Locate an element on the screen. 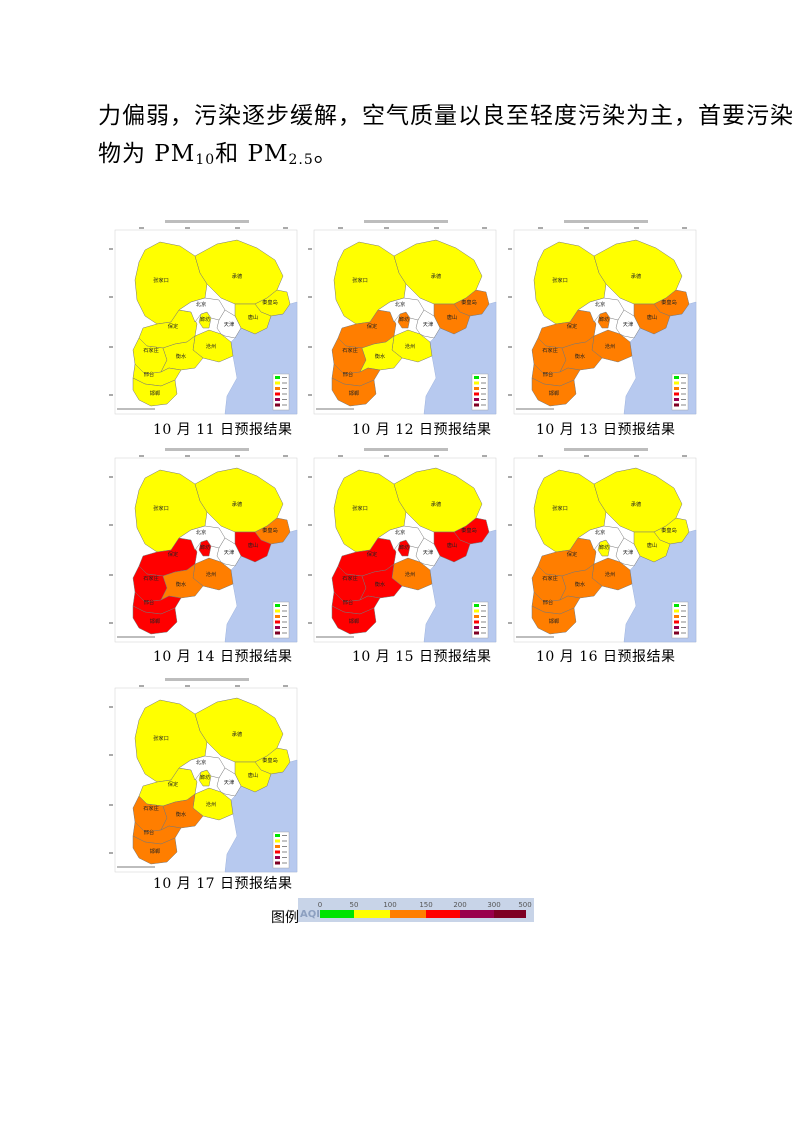 The height and width of the screenshot is (1122, 793). city-label: 邯郸 is located at coordinates (155, 621).